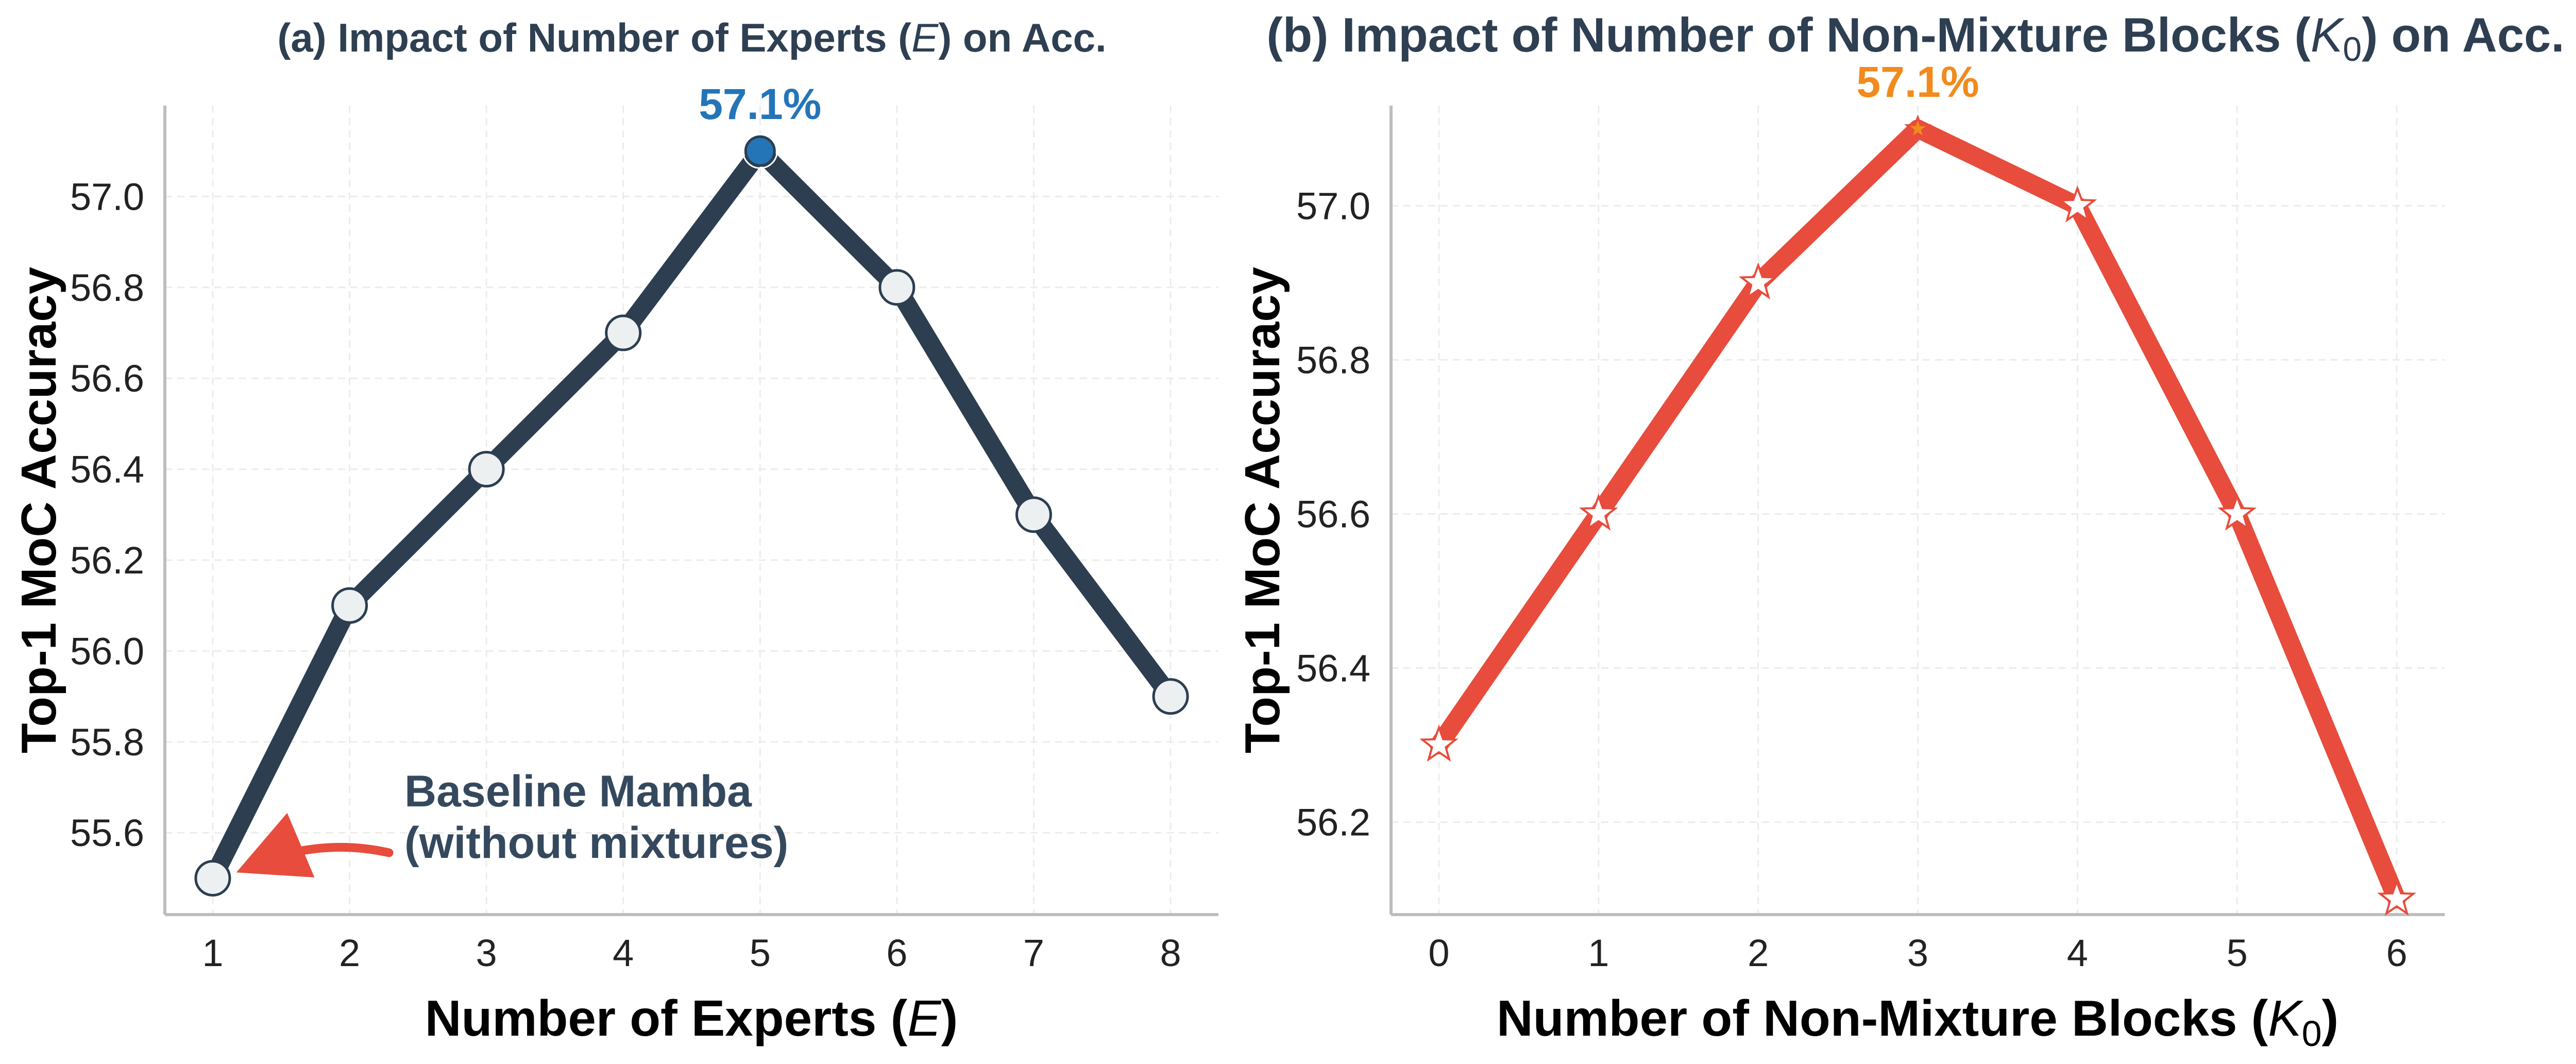 The width and height of the screenshot is (2576, 1064). I want to click on panel-a-x-axis-label: Number of Experts (E), so click(691, 1018).